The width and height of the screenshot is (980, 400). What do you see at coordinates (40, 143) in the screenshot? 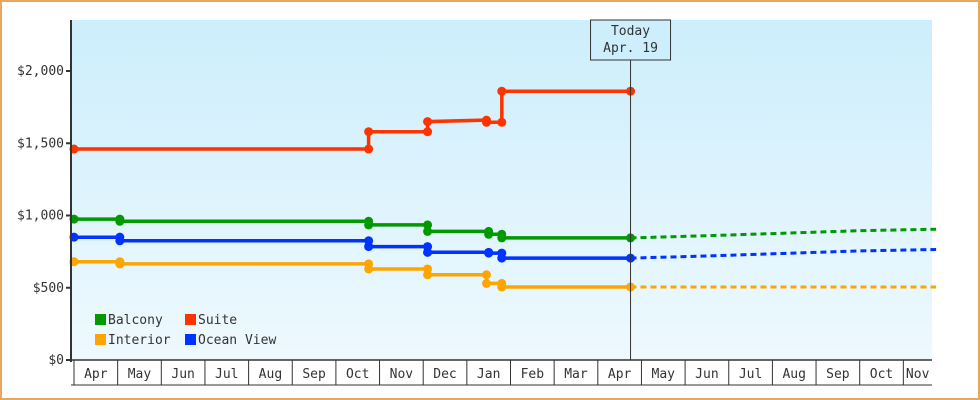
I see `y-tick-label: $1,500` at bounding box center [40, 143].